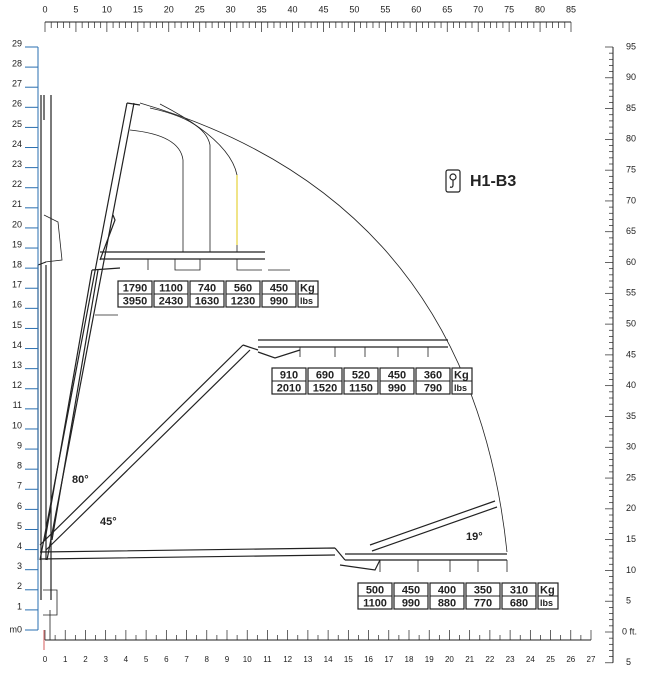 Image resolution: width=648 pixels, height=675 pixels. Describe the element at coordinates (547, 590) in the screenshot. I see `kg-unit: Kg` at that location.